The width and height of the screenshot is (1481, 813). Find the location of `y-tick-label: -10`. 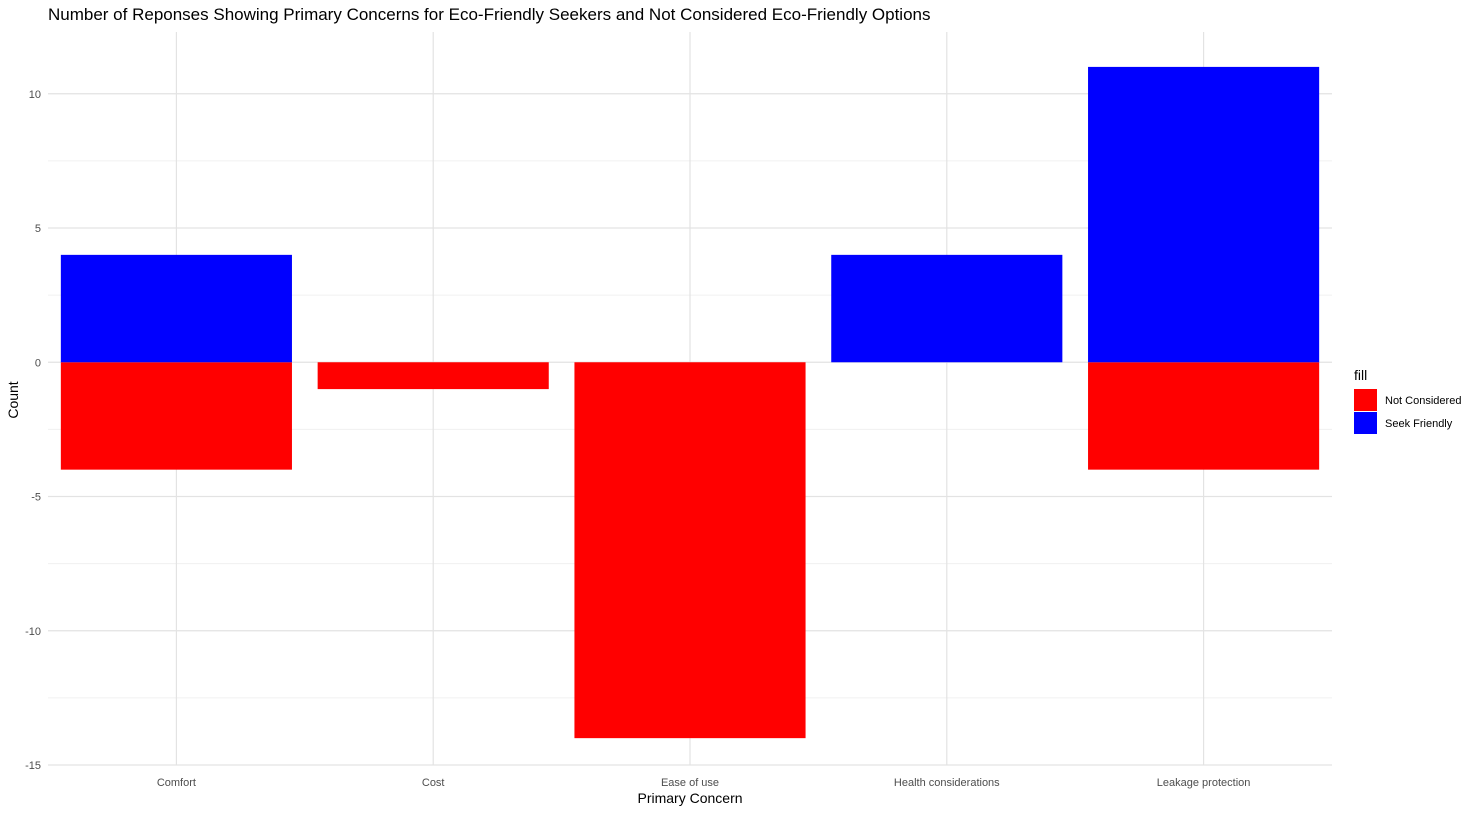

y-tick-label: -10 is located at coordinates (33, 632).